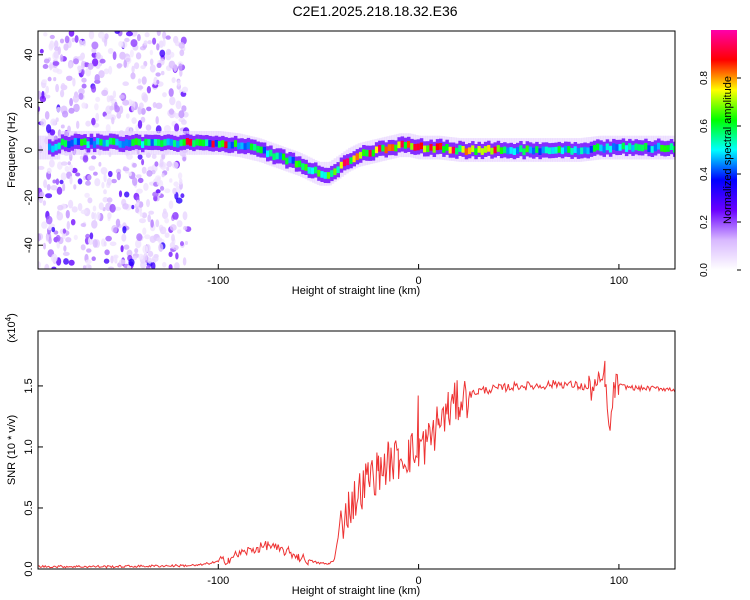  I want to click on colorbar-tick-label: 0.6, so click(704, 126).